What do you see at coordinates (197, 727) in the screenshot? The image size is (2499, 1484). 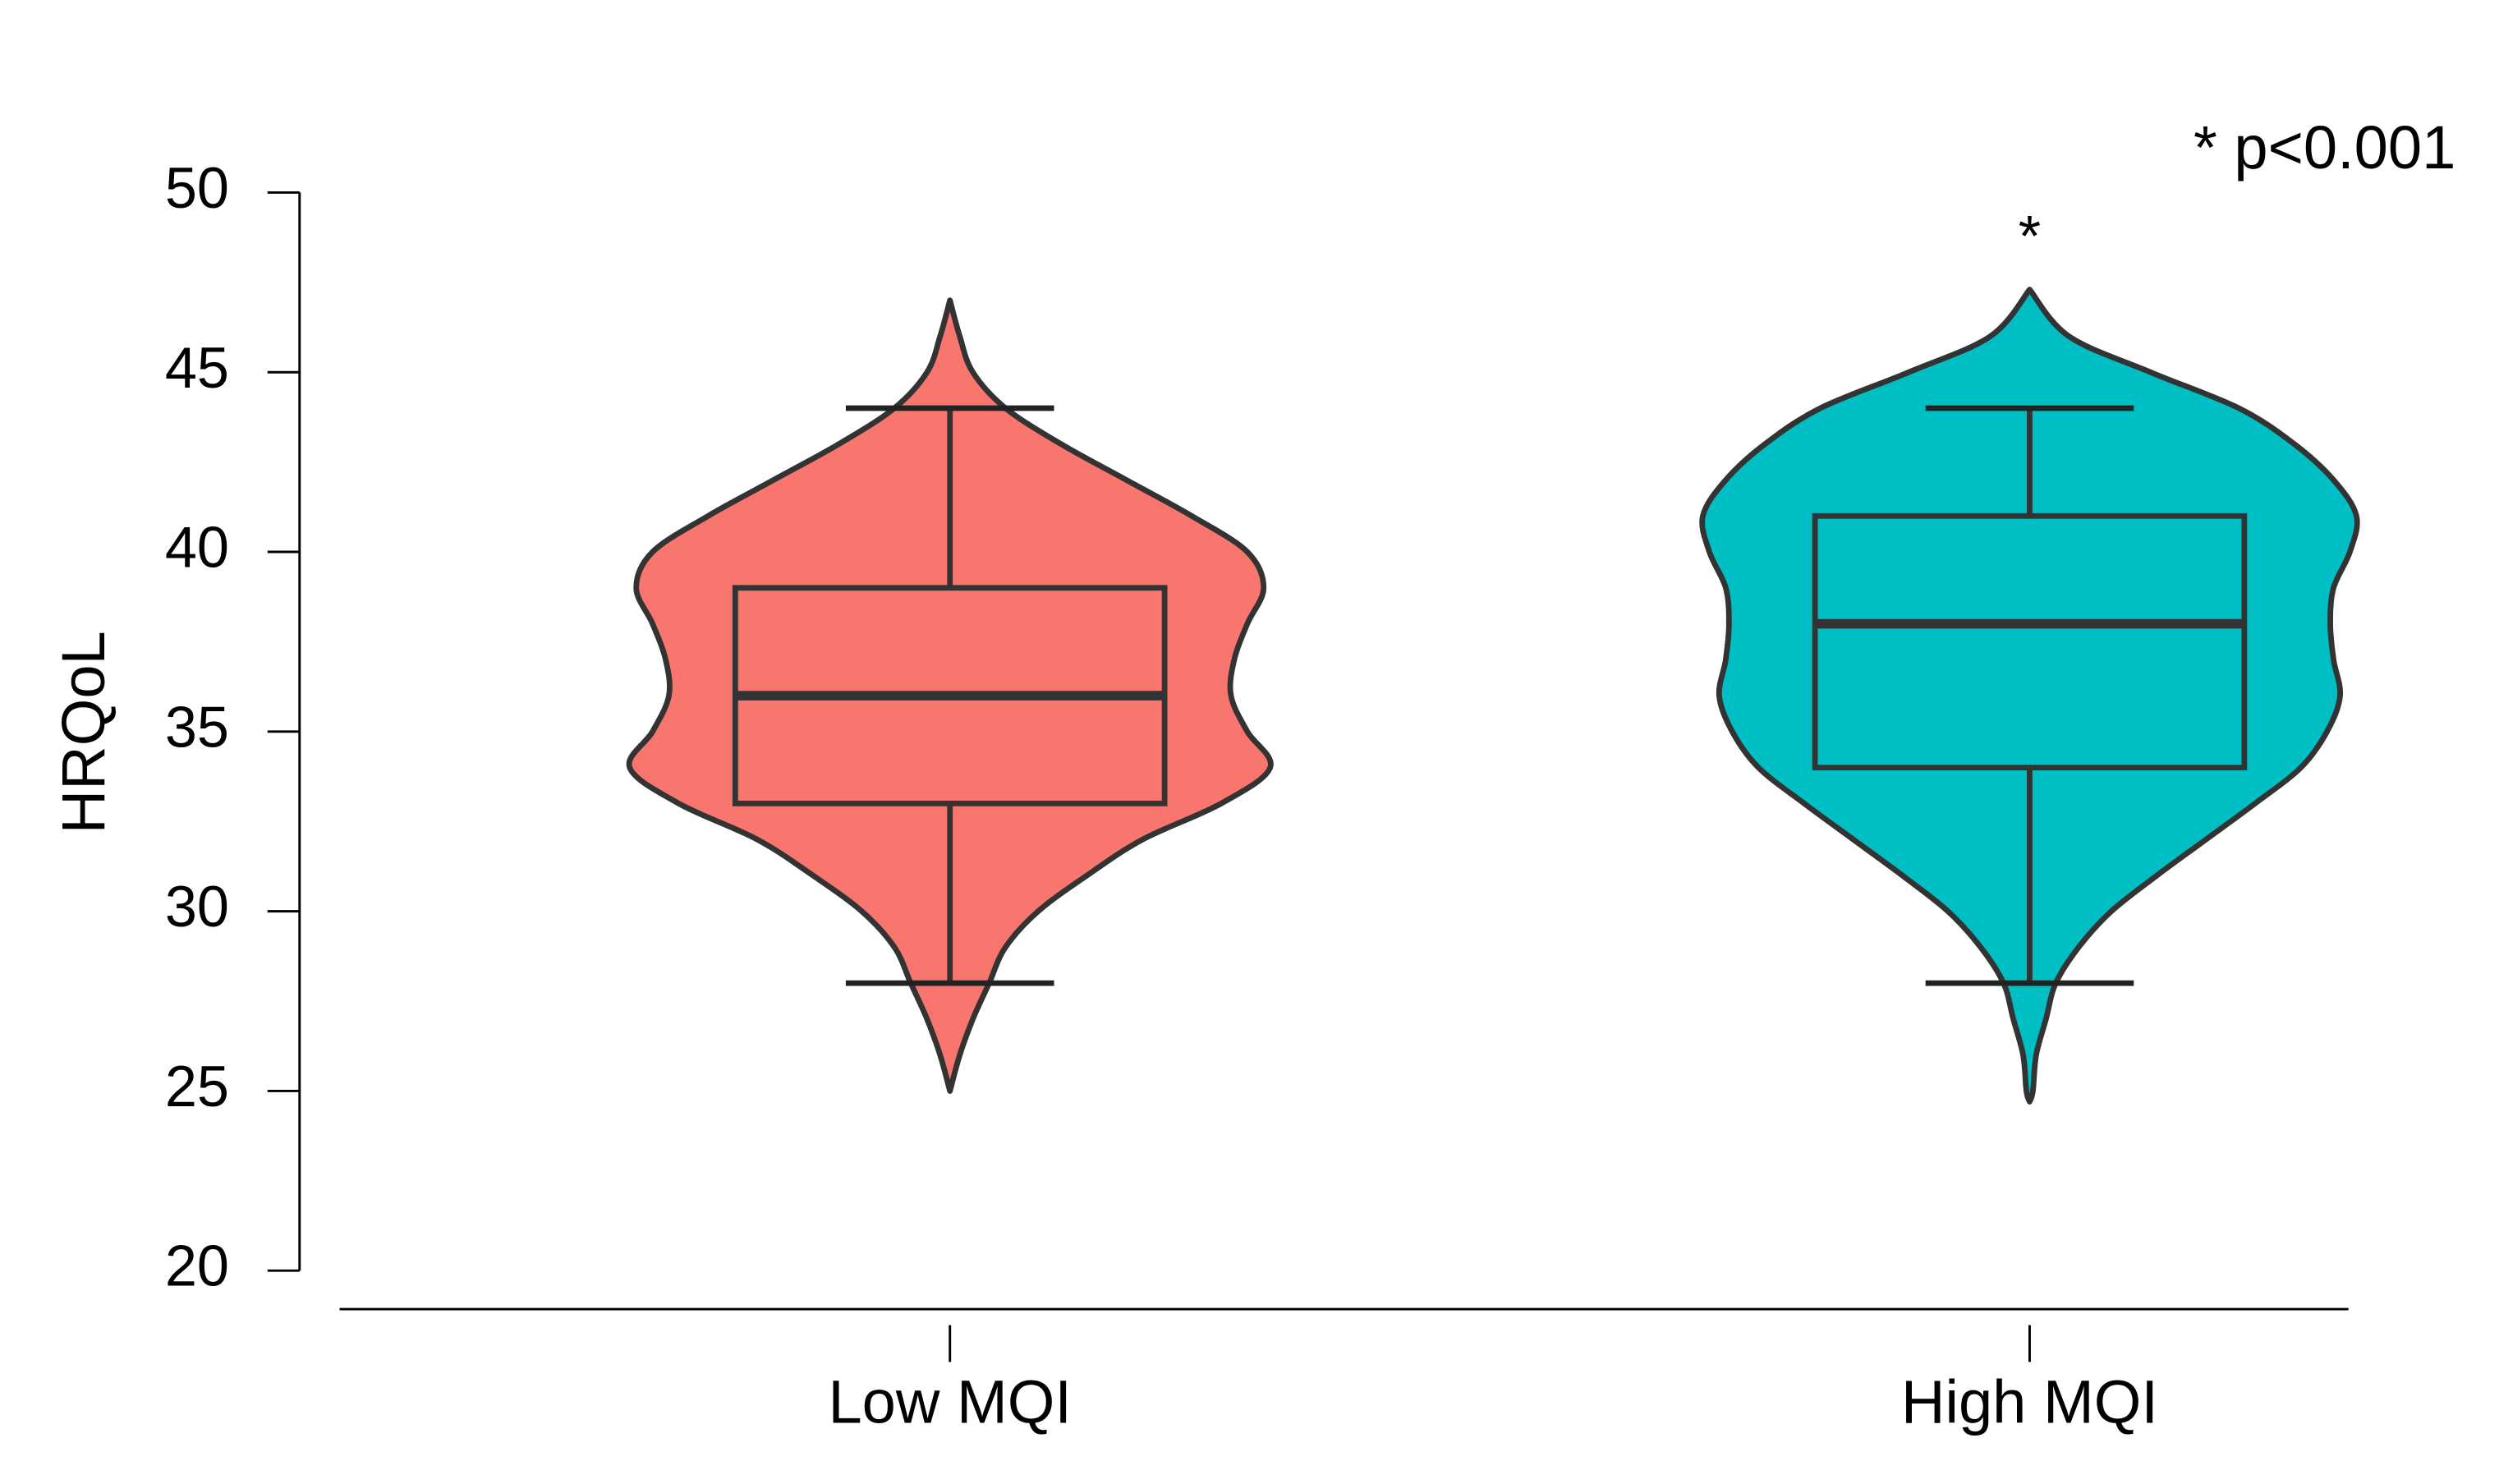 I see `y-tick-label: 35` at bounding box center [197, 727].